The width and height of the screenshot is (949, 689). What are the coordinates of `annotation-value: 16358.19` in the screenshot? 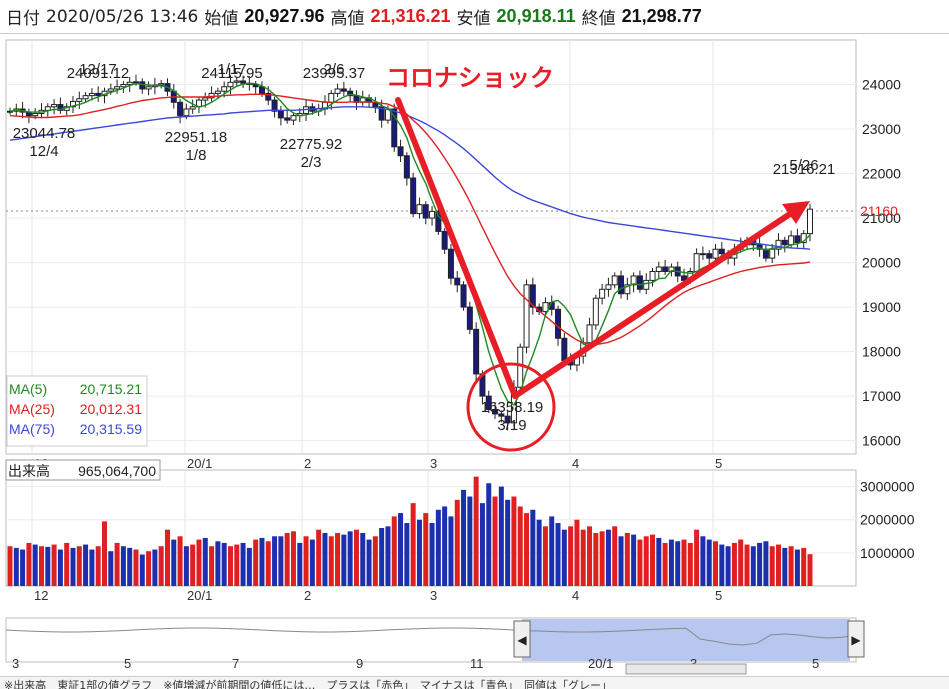 It's located at (512, 407).